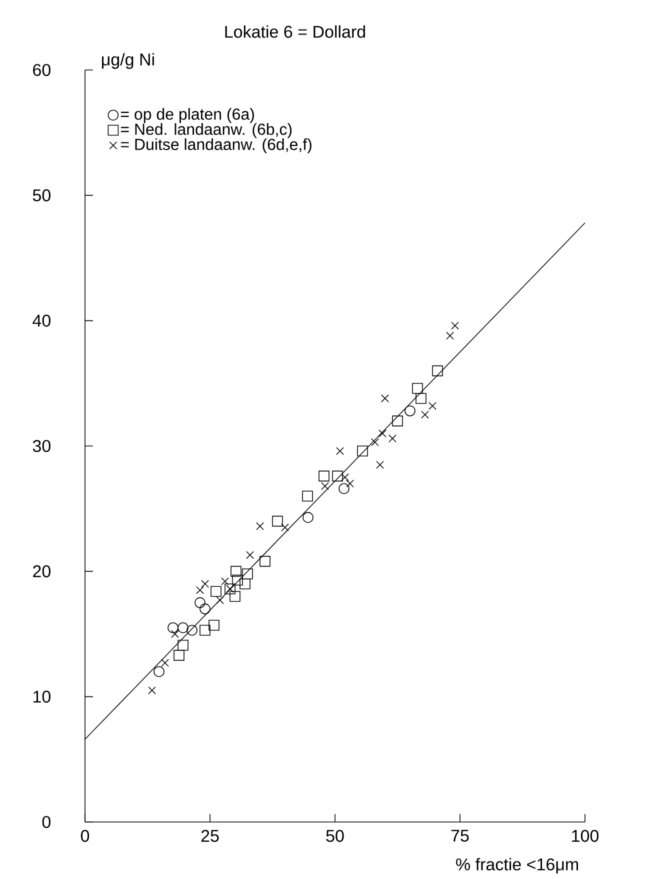 This screenshot has height=879, width=654. Describe the element at coordinates (85, 836) in the screenshot. I see `x-tick-label: 0` at that location.